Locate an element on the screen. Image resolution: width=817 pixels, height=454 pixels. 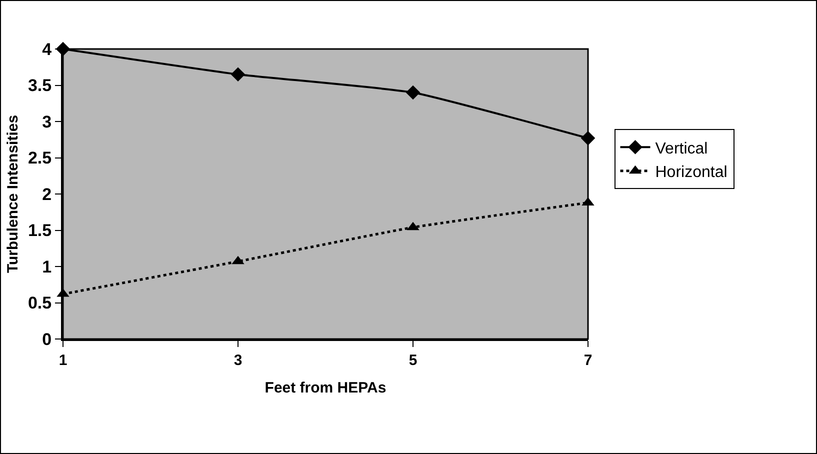
y-tick-label: 2 is located at coordinates (47, 194).